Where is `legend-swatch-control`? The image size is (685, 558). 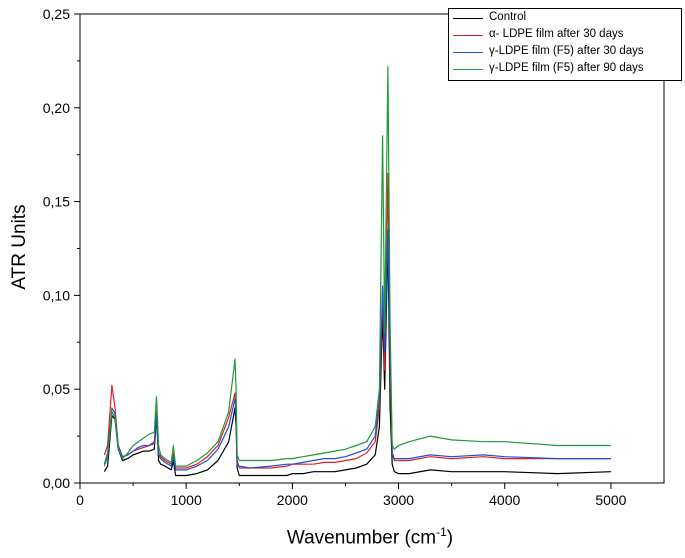
legend-swatch-control is located at coordinates (468, 18).